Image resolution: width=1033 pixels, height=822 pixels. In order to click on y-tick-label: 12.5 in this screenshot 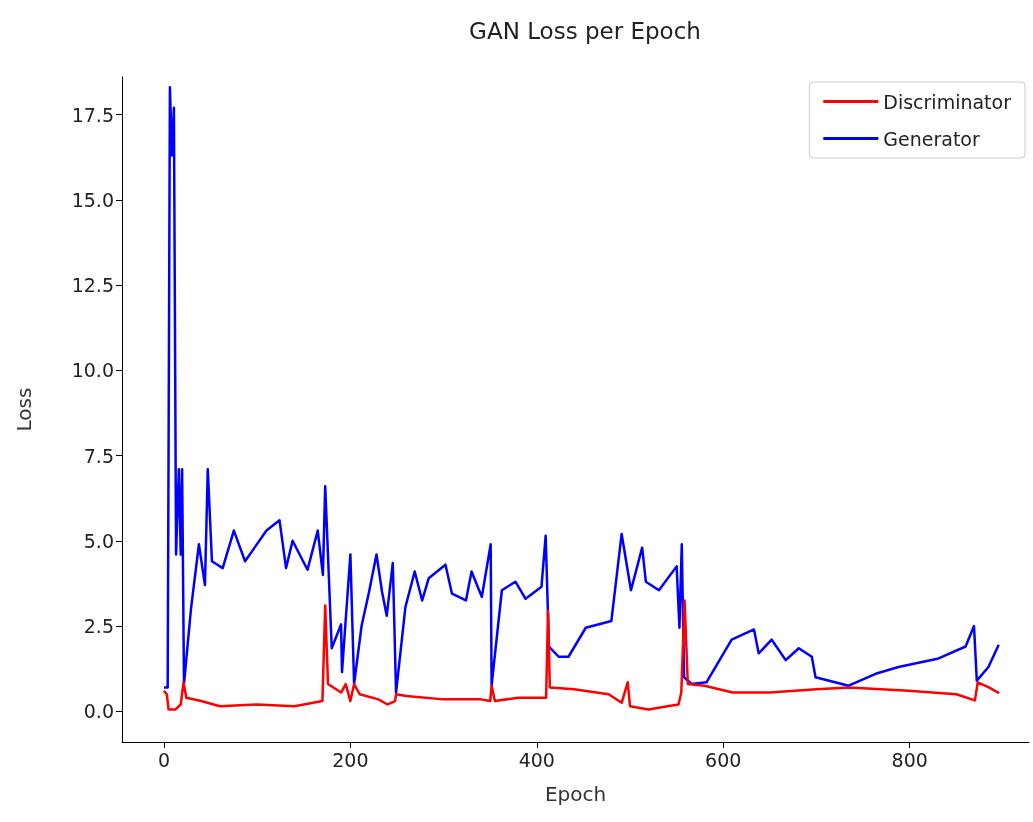, I will do `click(92, 285)`.